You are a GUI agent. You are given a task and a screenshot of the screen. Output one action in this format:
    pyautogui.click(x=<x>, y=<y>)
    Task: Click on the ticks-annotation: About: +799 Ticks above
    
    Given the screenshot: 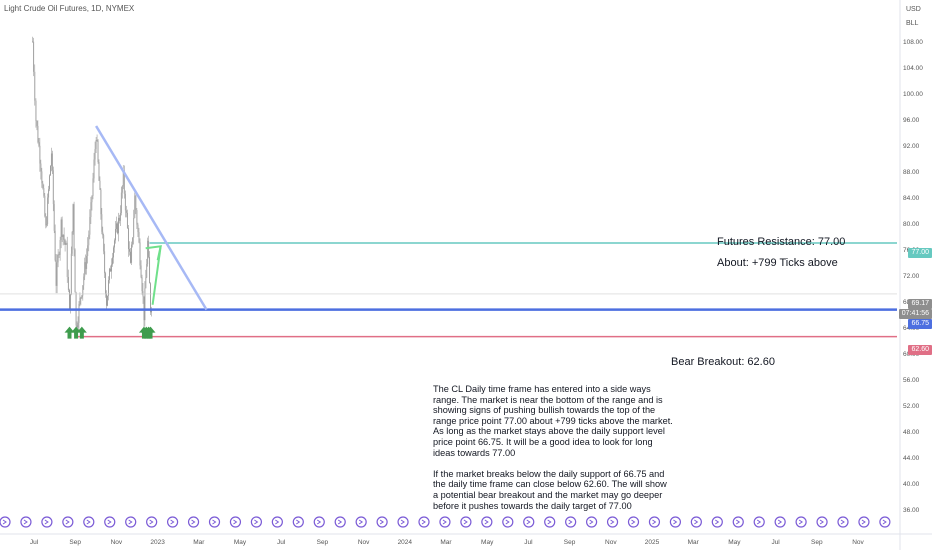 What is the action you would take?
    pyautogui.click(x=777, y=263)
    